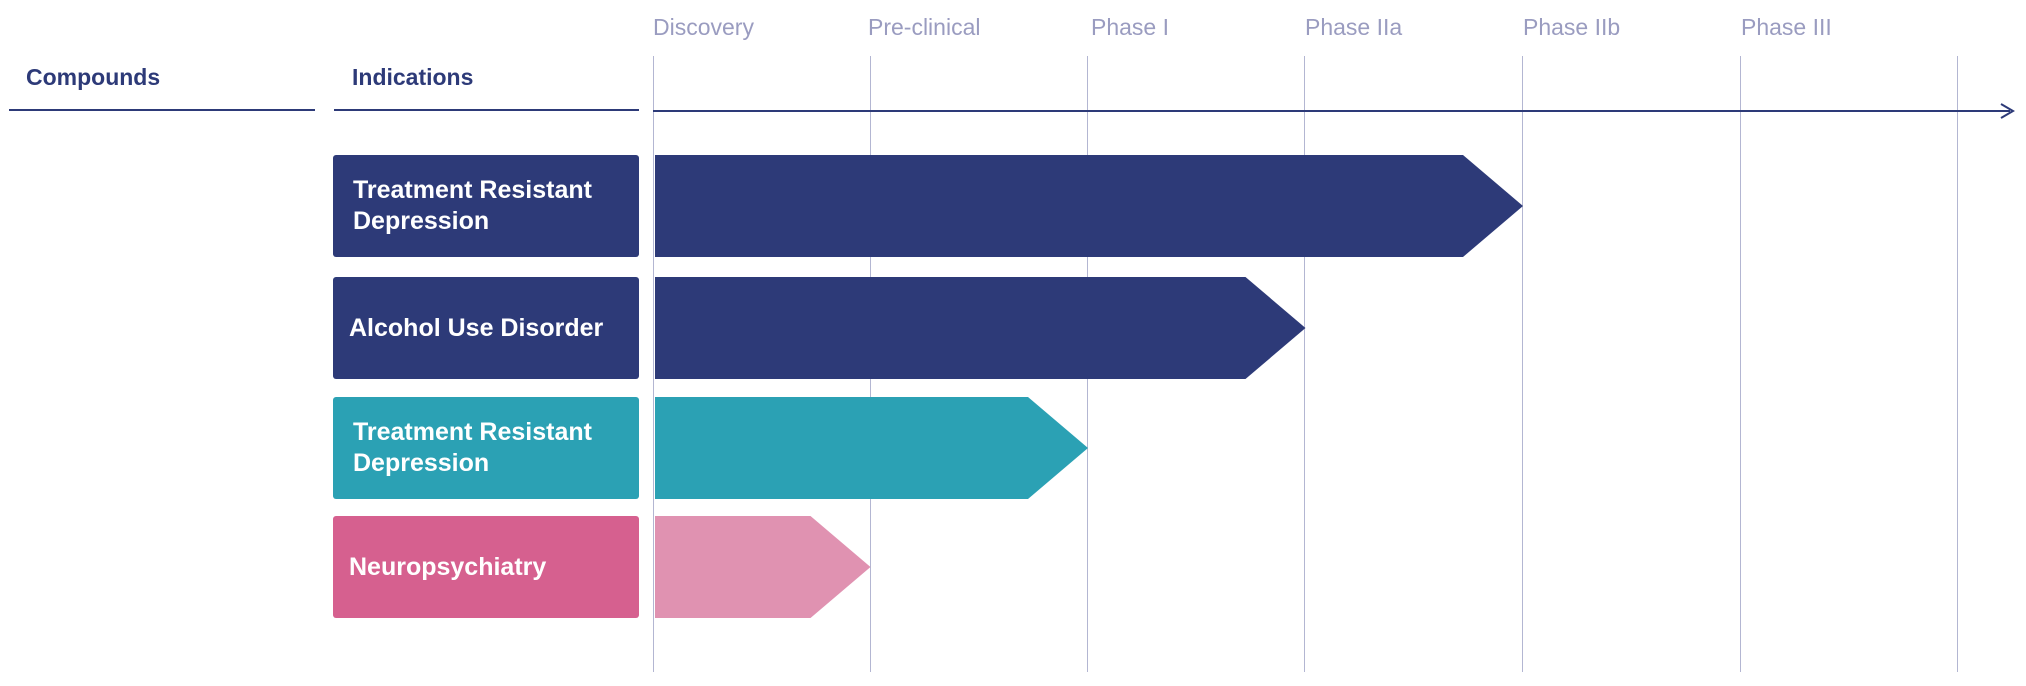 The height and width of the screenshot is (686, 2026). I want to click on compound-description: IV Psilocin, so click(163, 461).